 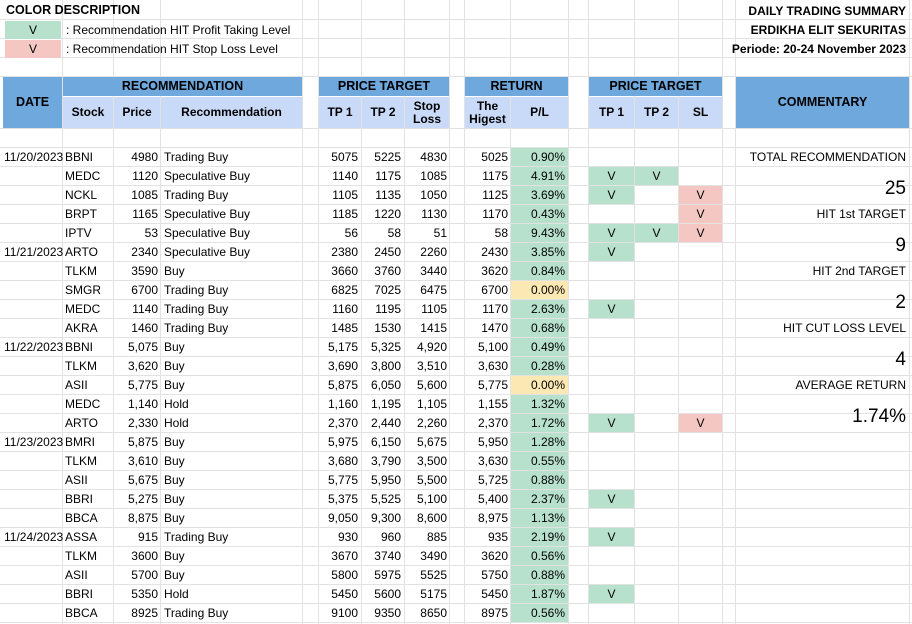 I want to click on price-cell: 5,675, so click(x=142, y=480).